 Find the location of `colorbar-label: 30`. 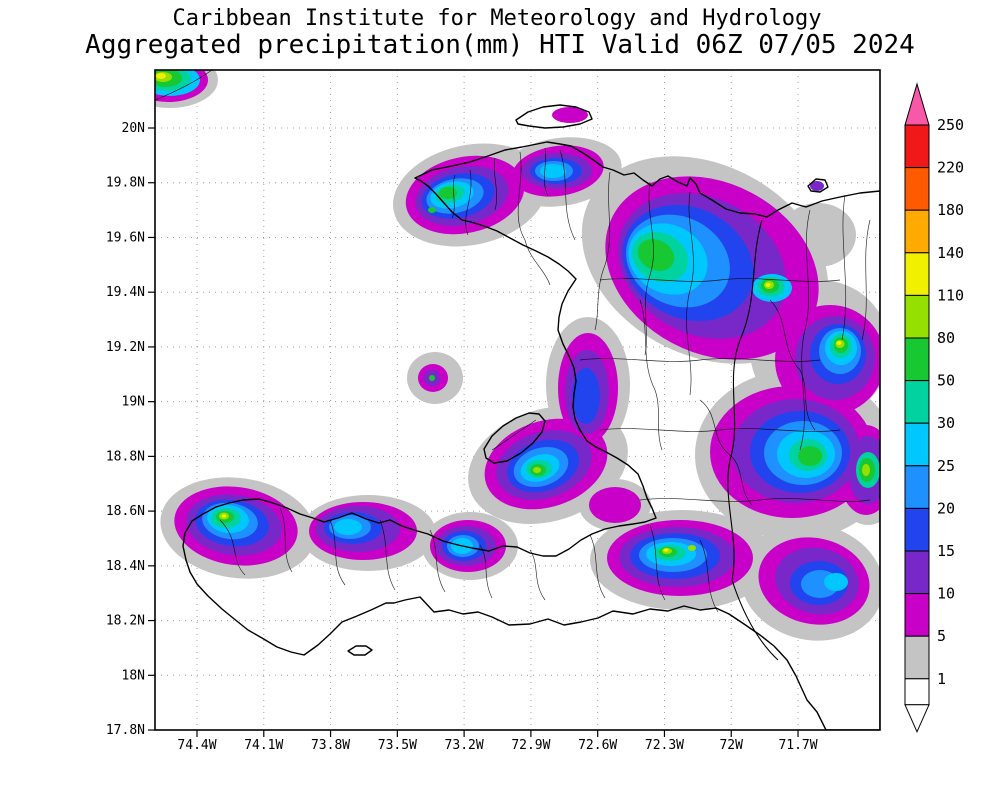

colorbar-label: 30 is located at coordinates (946, 423).